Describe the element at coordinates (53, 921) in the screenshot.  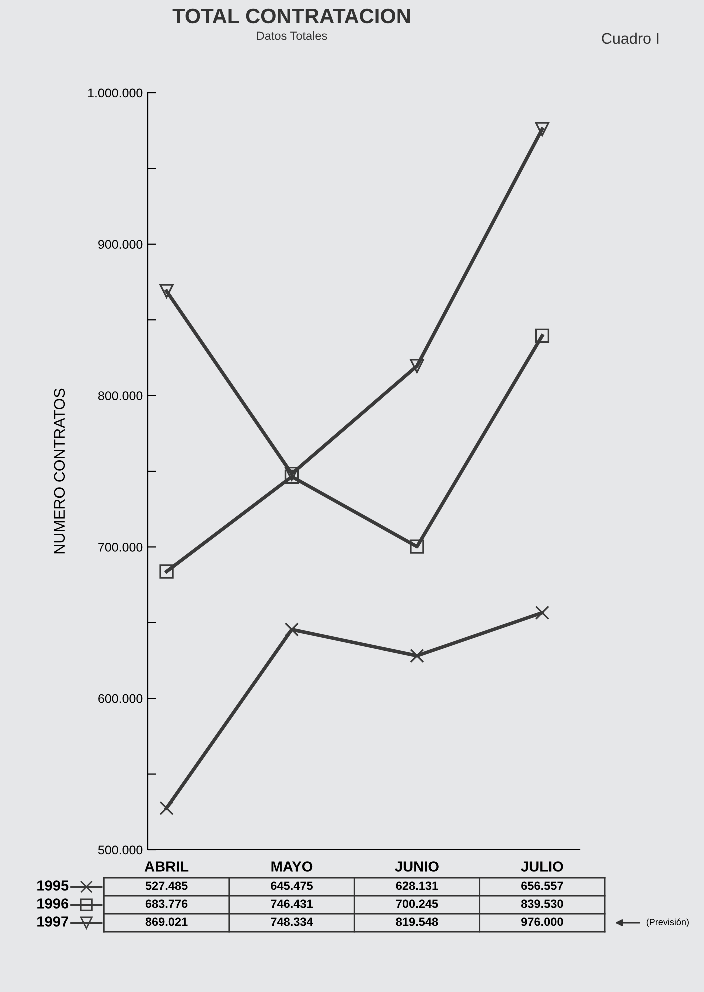
I see `legend-label: 1997` at that location.